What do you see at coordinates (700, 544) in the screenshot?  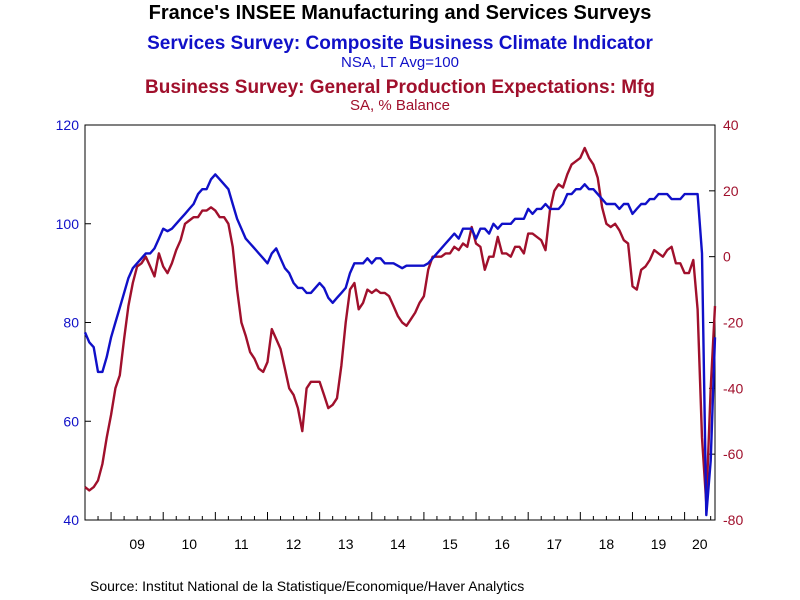 I see `x-tick-label: 20` at bounding box center [700, 544].